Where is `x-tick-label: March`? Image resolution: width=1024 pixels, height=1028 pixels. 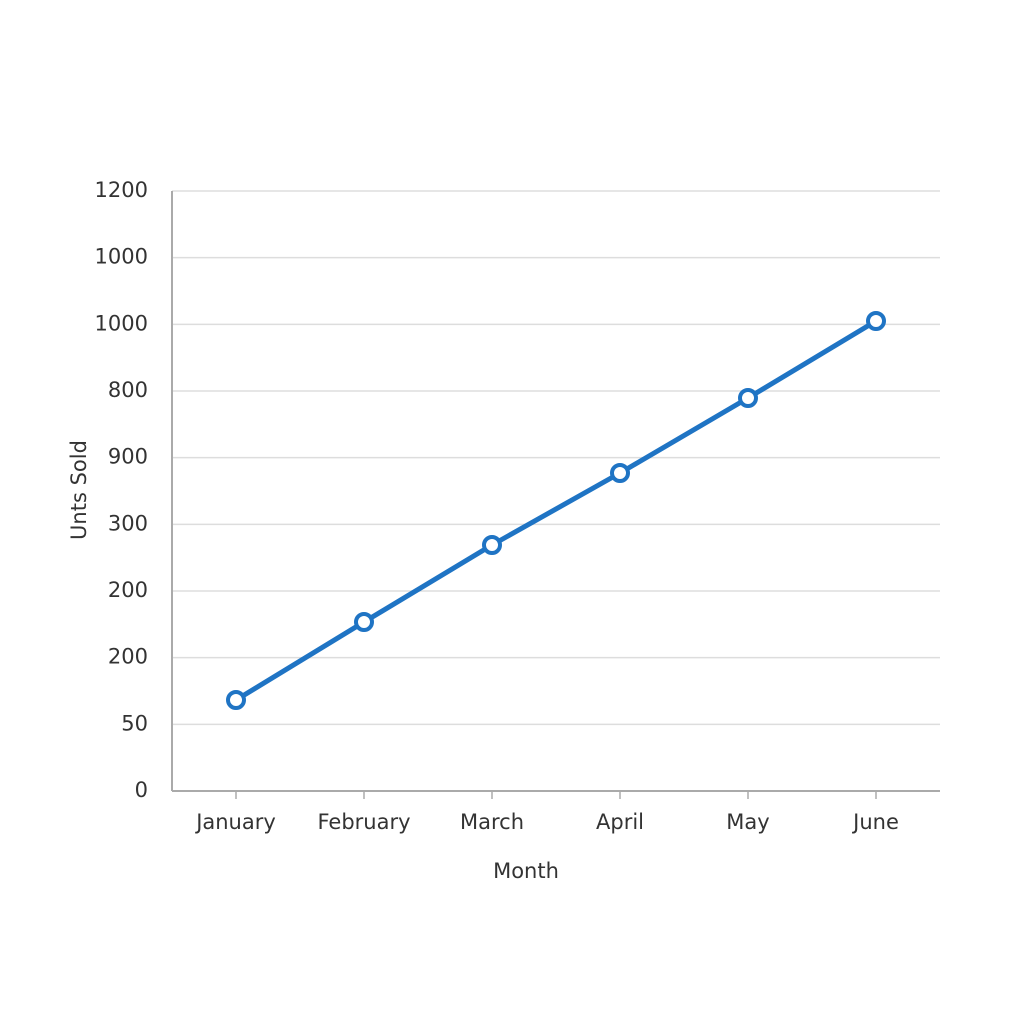 x-tick-label: March is located at coordinates (492, 822).